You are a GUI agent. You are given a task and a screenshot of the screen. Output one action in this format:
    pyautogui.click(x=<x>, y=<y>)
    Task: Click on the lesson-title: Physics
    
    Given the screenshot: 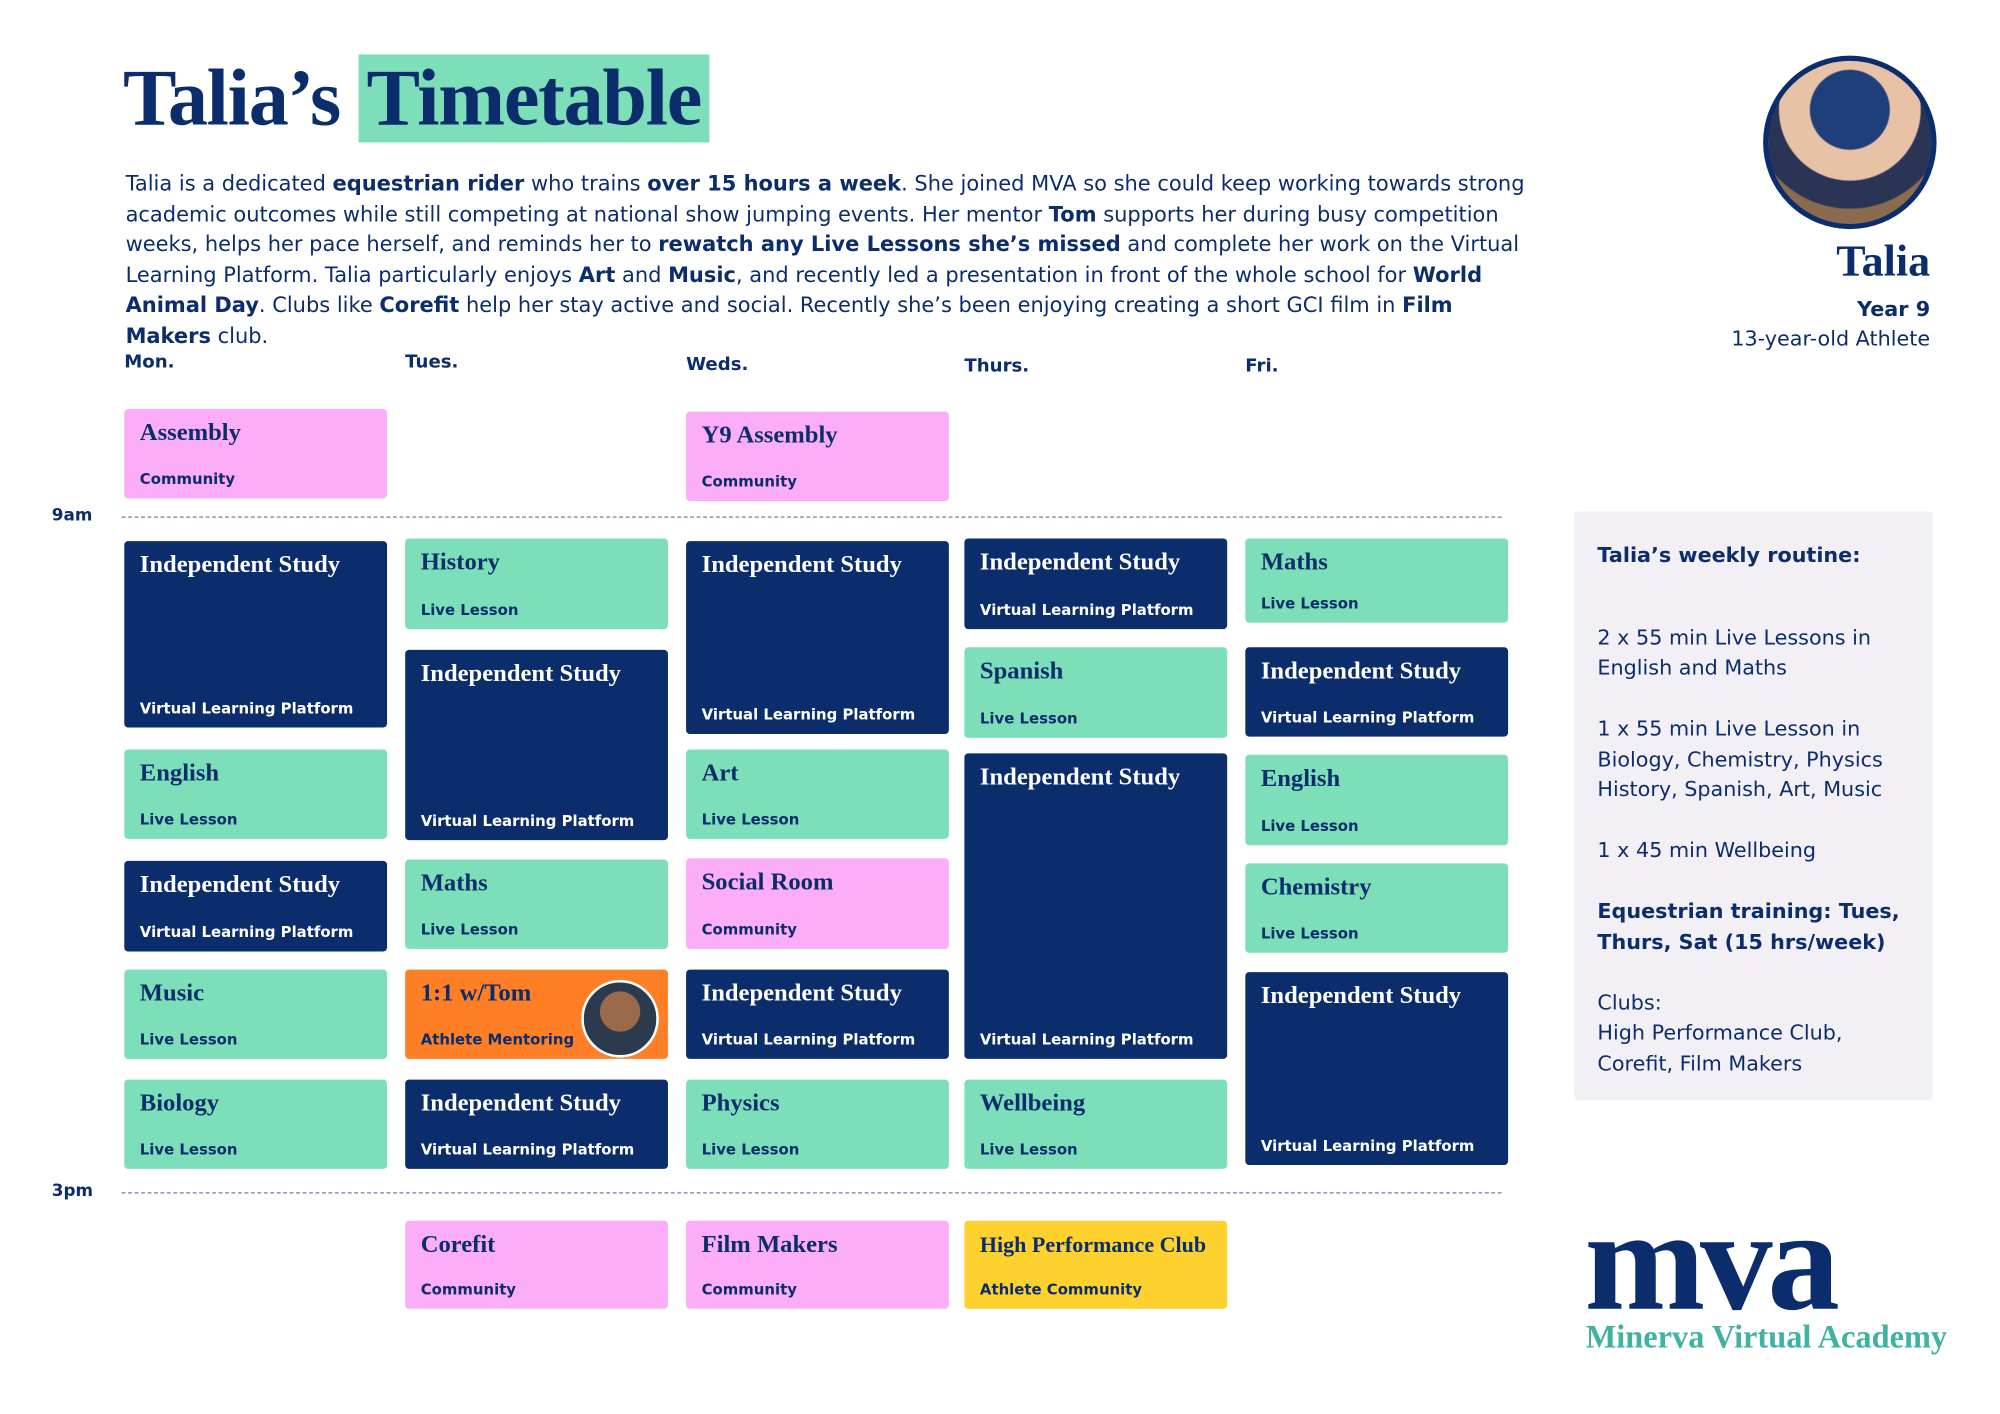 What is the action you would take?
    pyautogui.click(x=740, y=1103)
    